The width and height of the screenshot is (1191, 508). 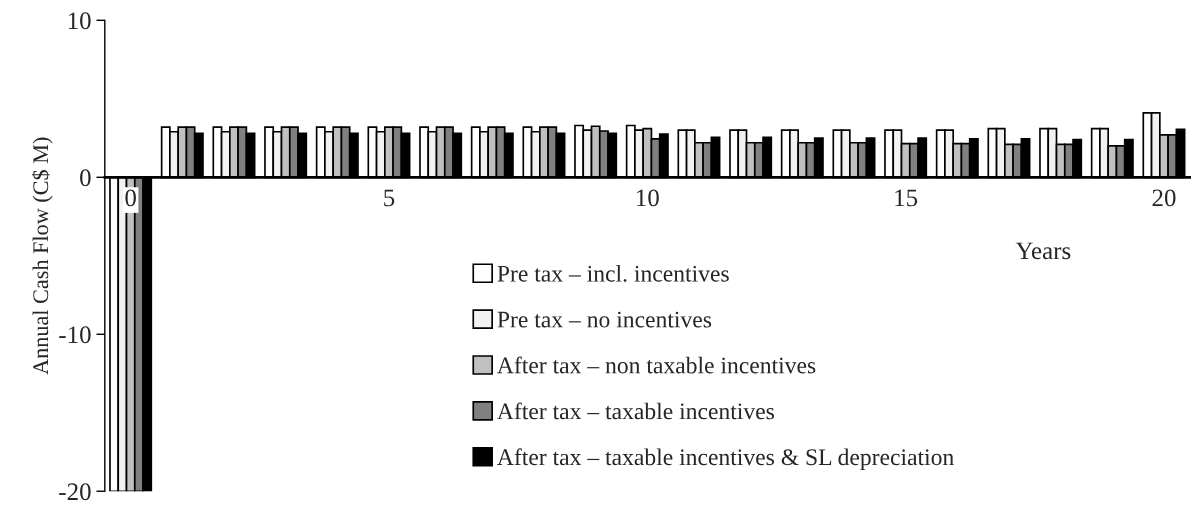 I want to click on x-tick-label: 10, so click(x=648, y=198).